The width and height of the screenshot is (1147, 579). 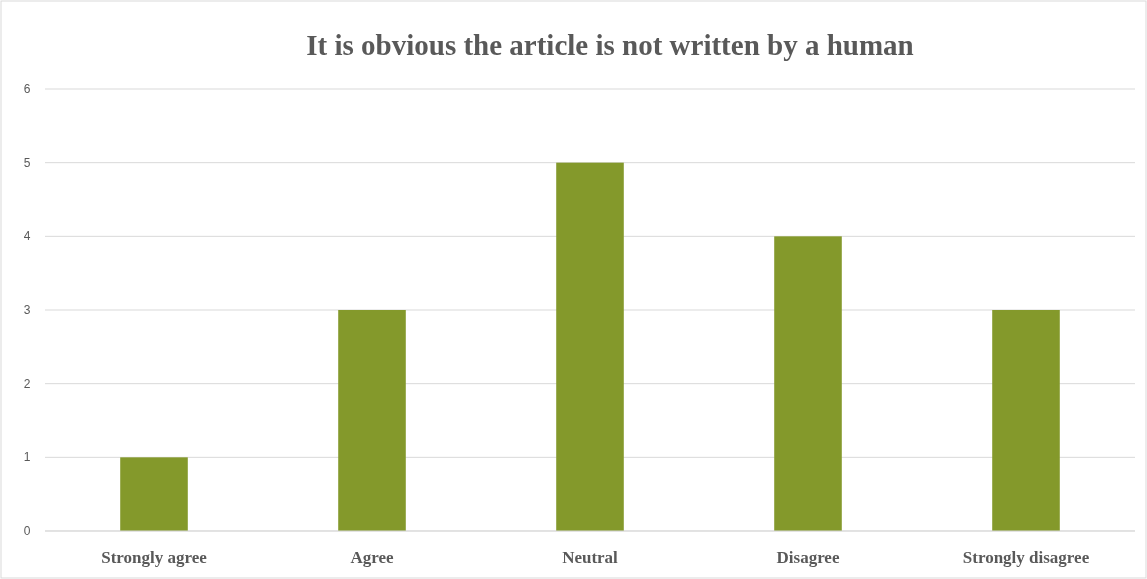 What do you see at coordinates (27, 383) in the screenshot?
I see `y-tick-label: 2` at bounding box center [27, 383].